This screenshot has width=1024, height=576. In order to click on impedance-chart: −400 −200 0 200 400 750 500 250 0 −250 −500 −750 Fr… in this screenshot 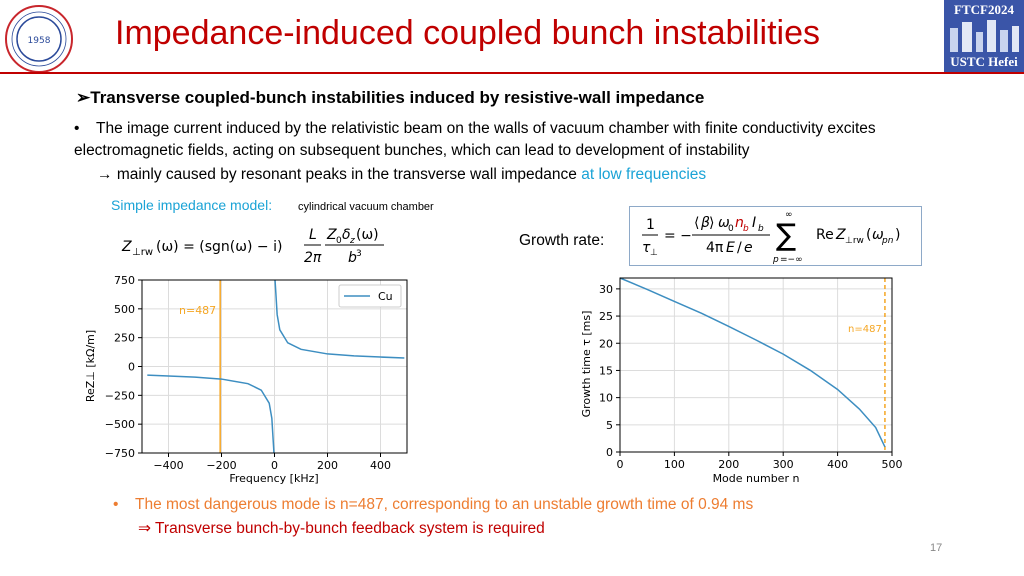, I will do `click(246, 379)`.